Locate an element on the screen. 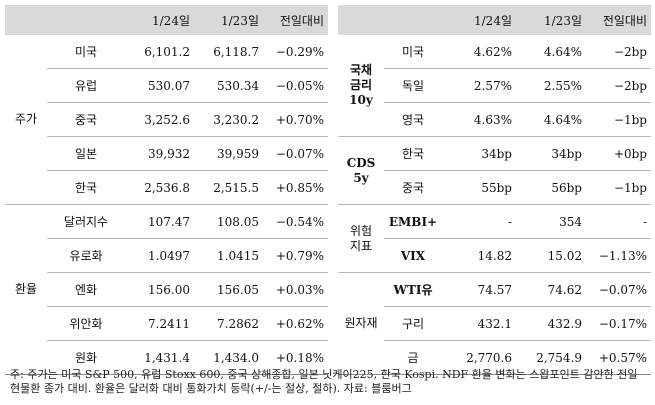 The width and height of the screenshot is (655, 405). item-cell: 원화 is located at coordinates (86, 358).